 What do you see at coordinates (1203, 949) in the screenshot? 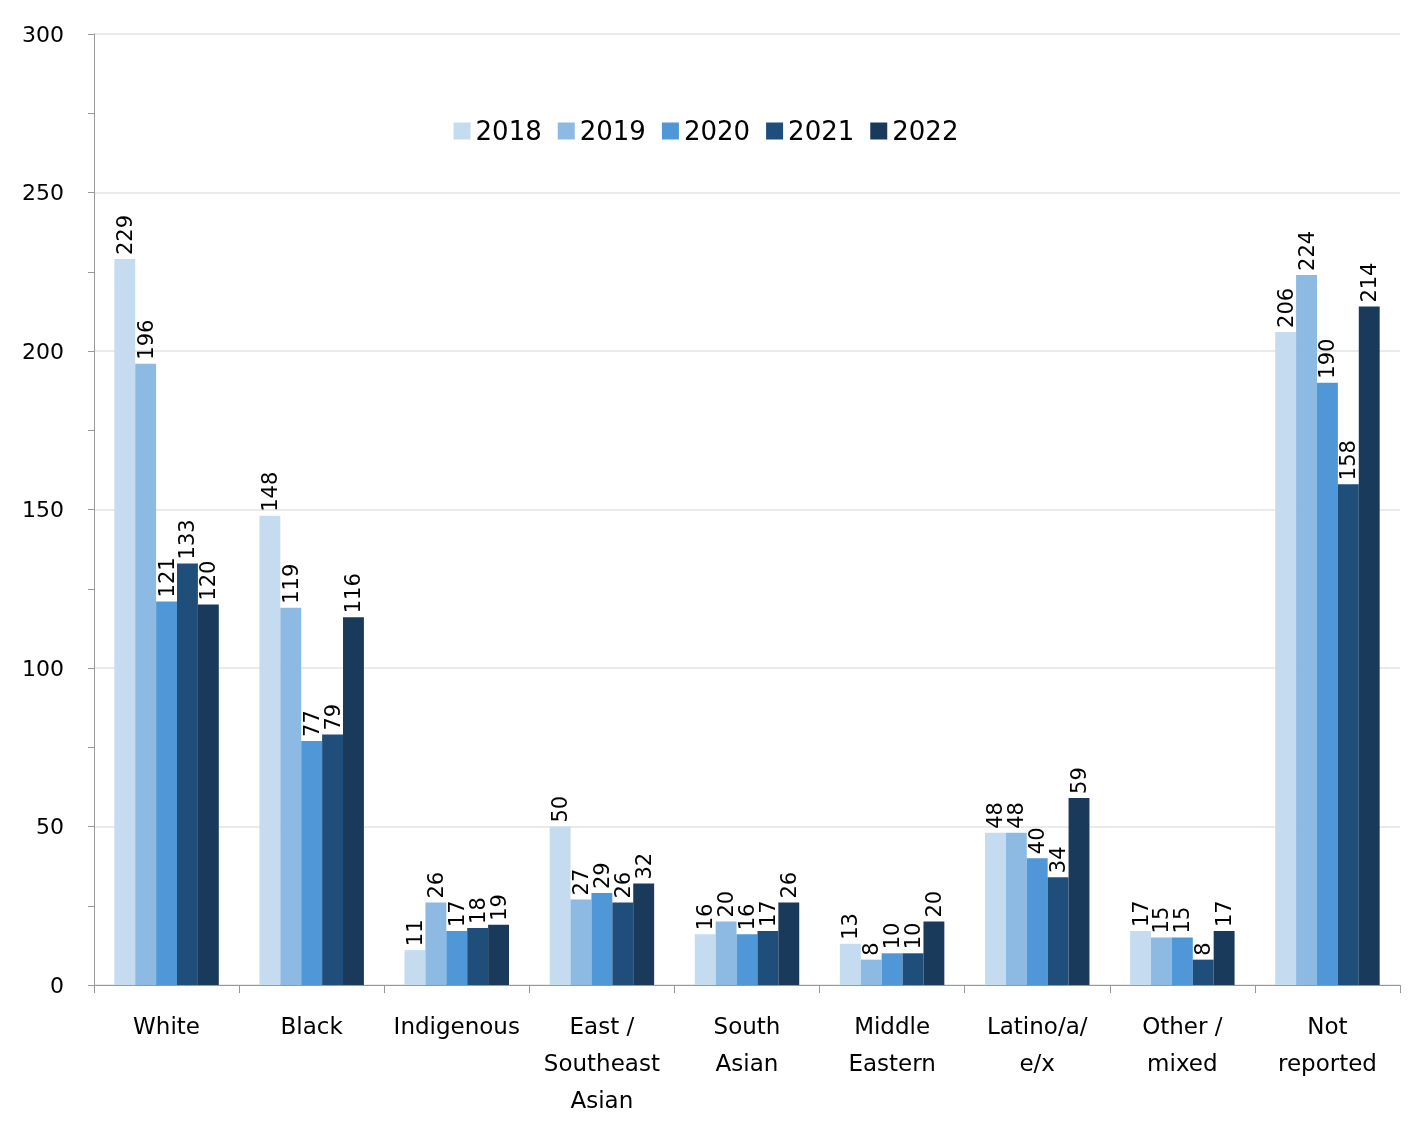
I see `data-label: 8` at bounding box center [1203, 949].